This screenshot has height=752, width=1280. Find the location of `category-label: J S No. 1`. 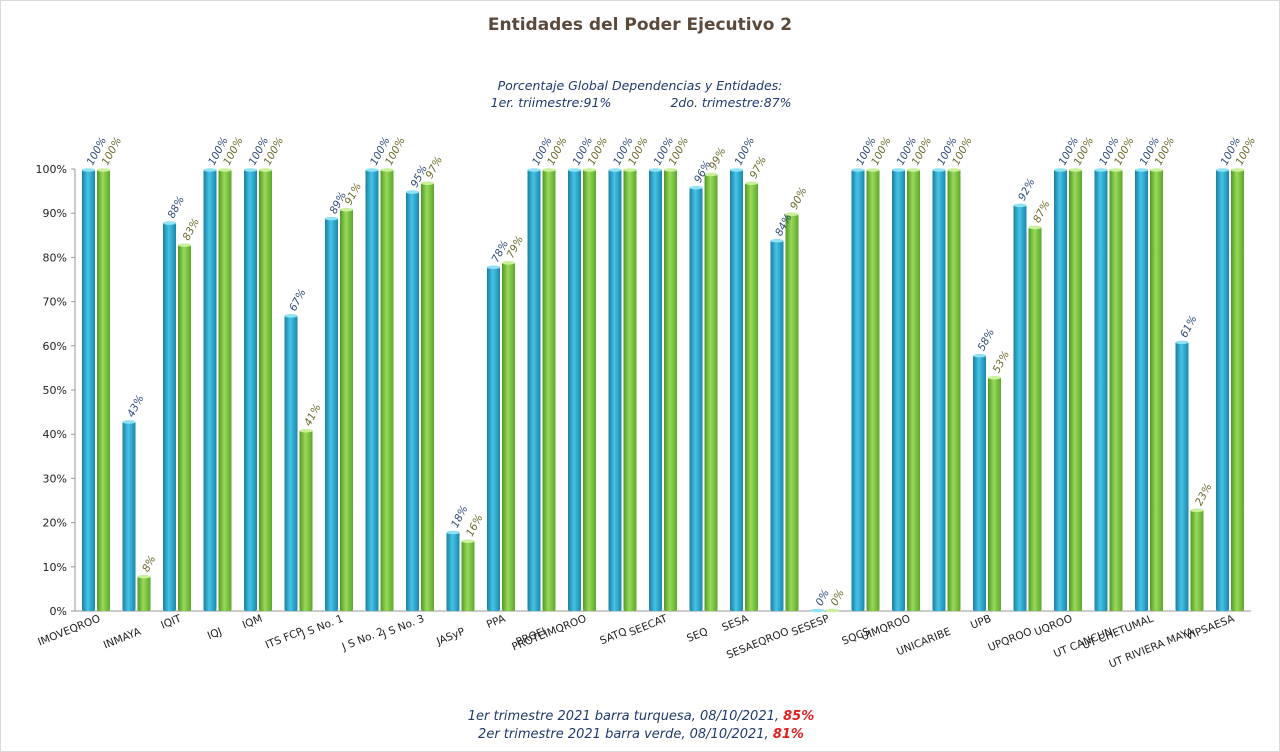

category-label: J S No. 1 is located at coordinates (322, 627).